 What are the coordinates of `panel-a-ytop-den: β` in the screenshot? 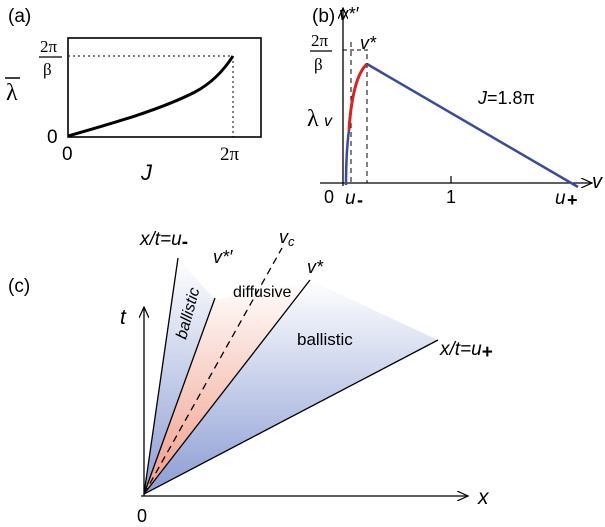 It's located at (47, 69).